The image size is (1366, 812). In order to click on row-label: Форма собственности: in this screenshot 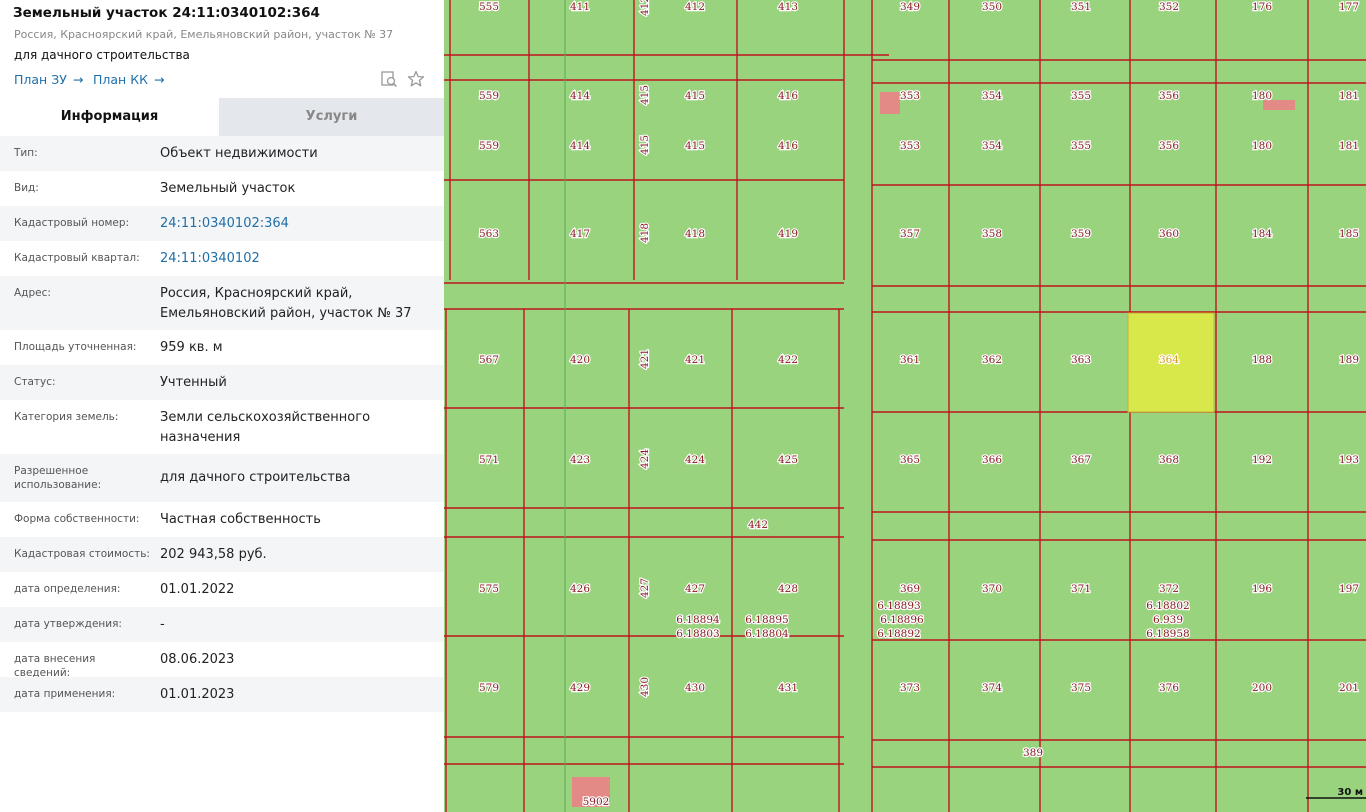, I will do `click(77, 519)`.